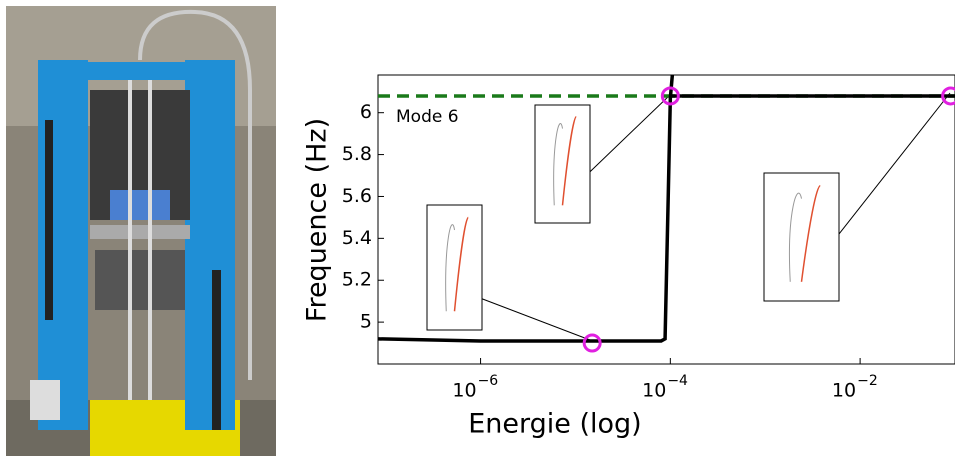 This screenshot has height=463, width=955. I want to click on y-tick-label: 5.4, so click(357, 238).